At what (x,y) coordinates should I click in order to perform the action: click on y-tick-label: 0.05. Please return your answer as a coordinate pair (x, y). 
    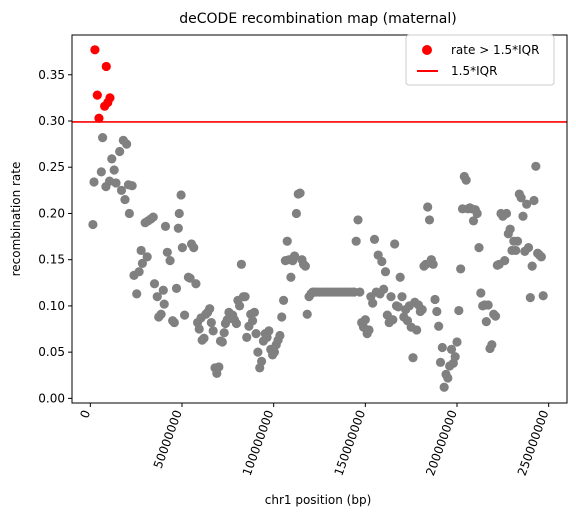
    Looking at the image, I should click on (51, 352).